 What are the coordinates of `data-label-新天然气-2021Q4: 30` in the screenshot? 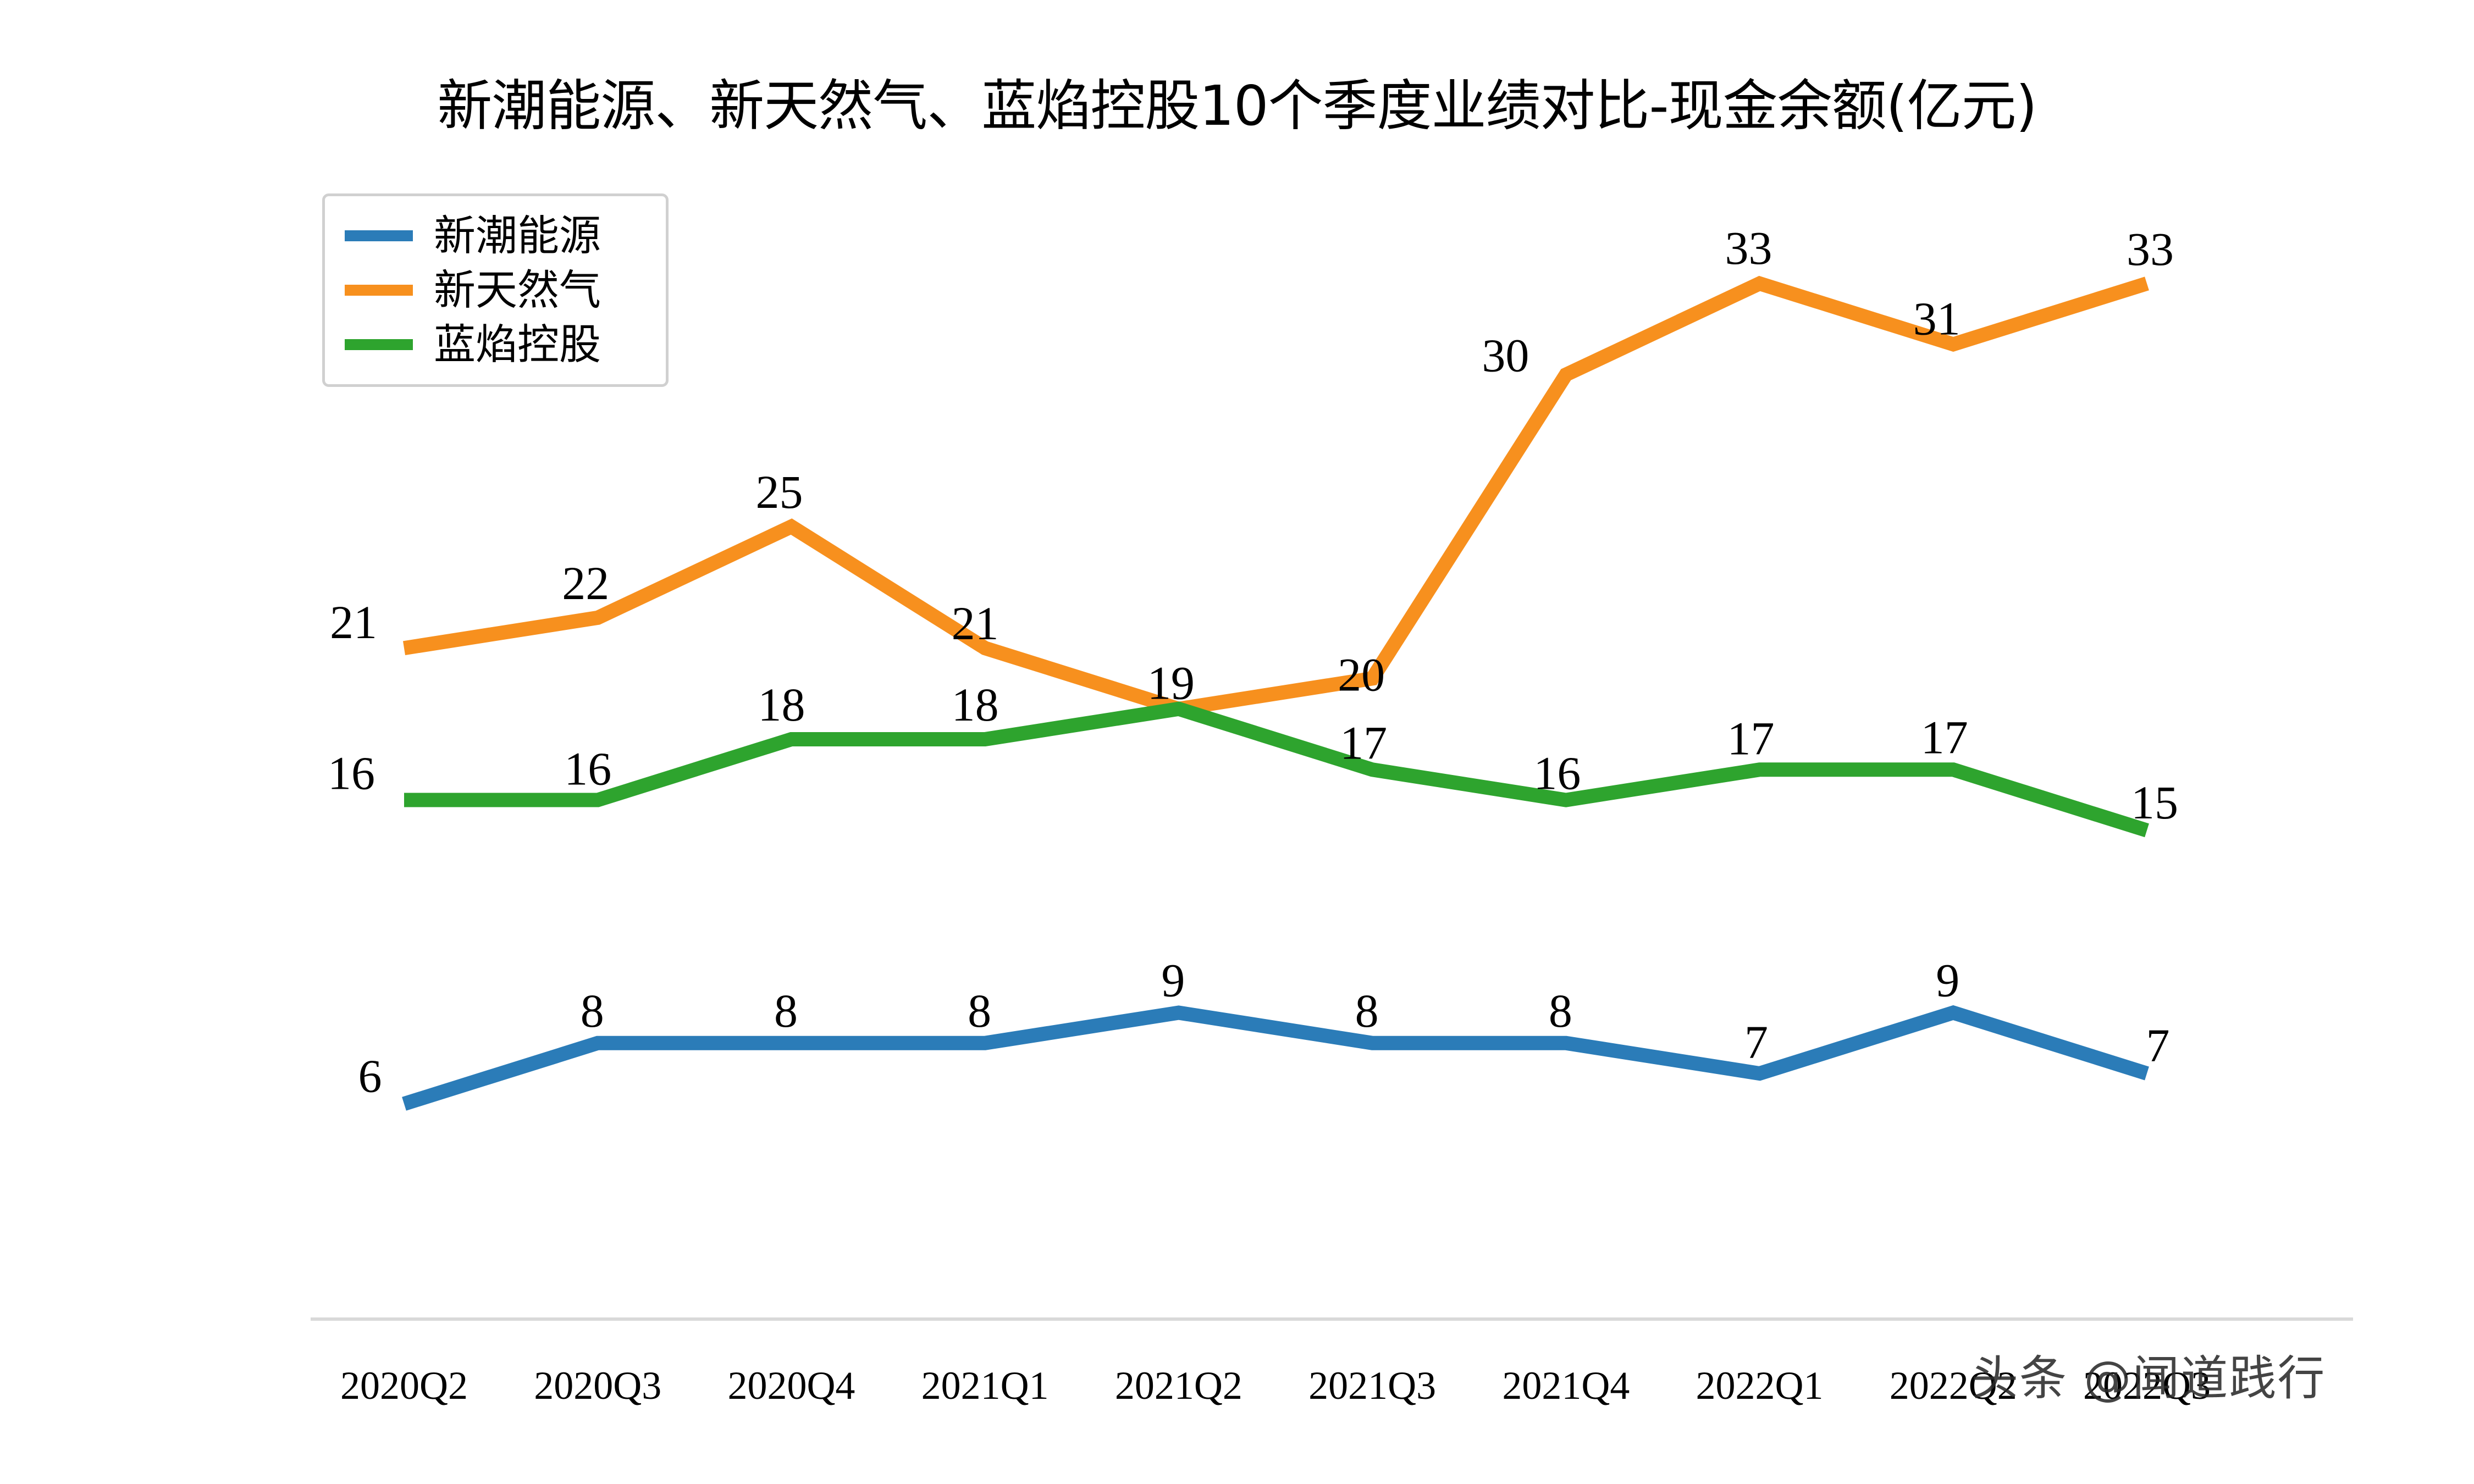 It's located at (1506, 355).